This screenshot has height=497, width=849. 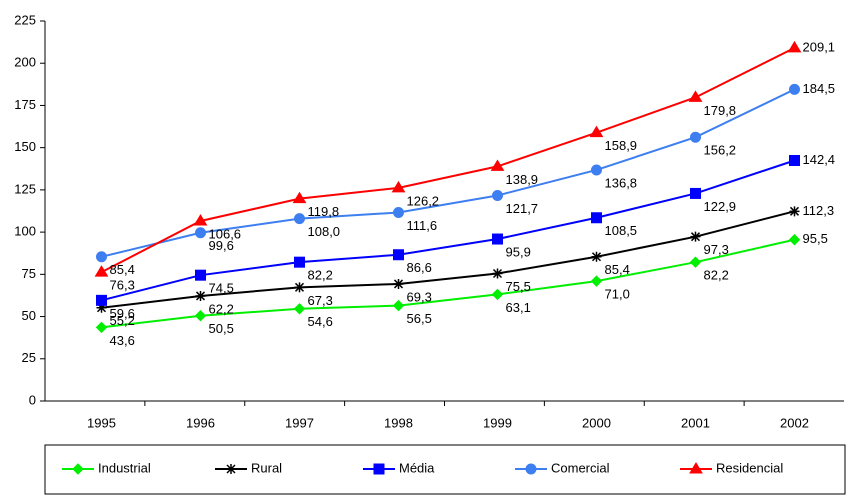 What do you see at coordinates (422, 225) in the screenshot?
I see `data-label: 111,6` at bounding box center [422, 225].